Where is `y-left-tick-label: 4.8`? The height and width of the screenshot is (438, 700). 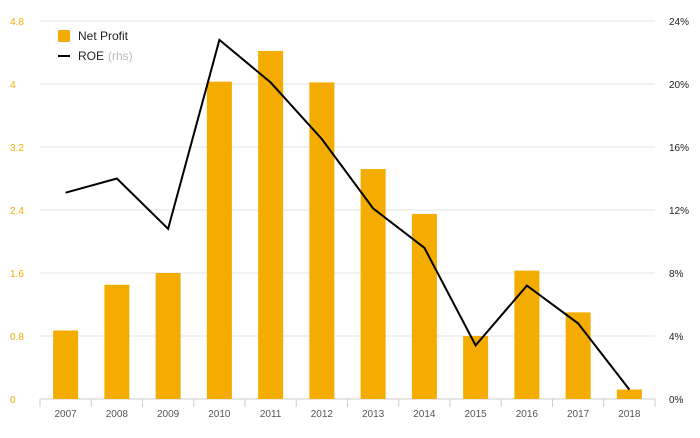
y-left-tick-label: 4.8 is located at coordinates (17, 22).